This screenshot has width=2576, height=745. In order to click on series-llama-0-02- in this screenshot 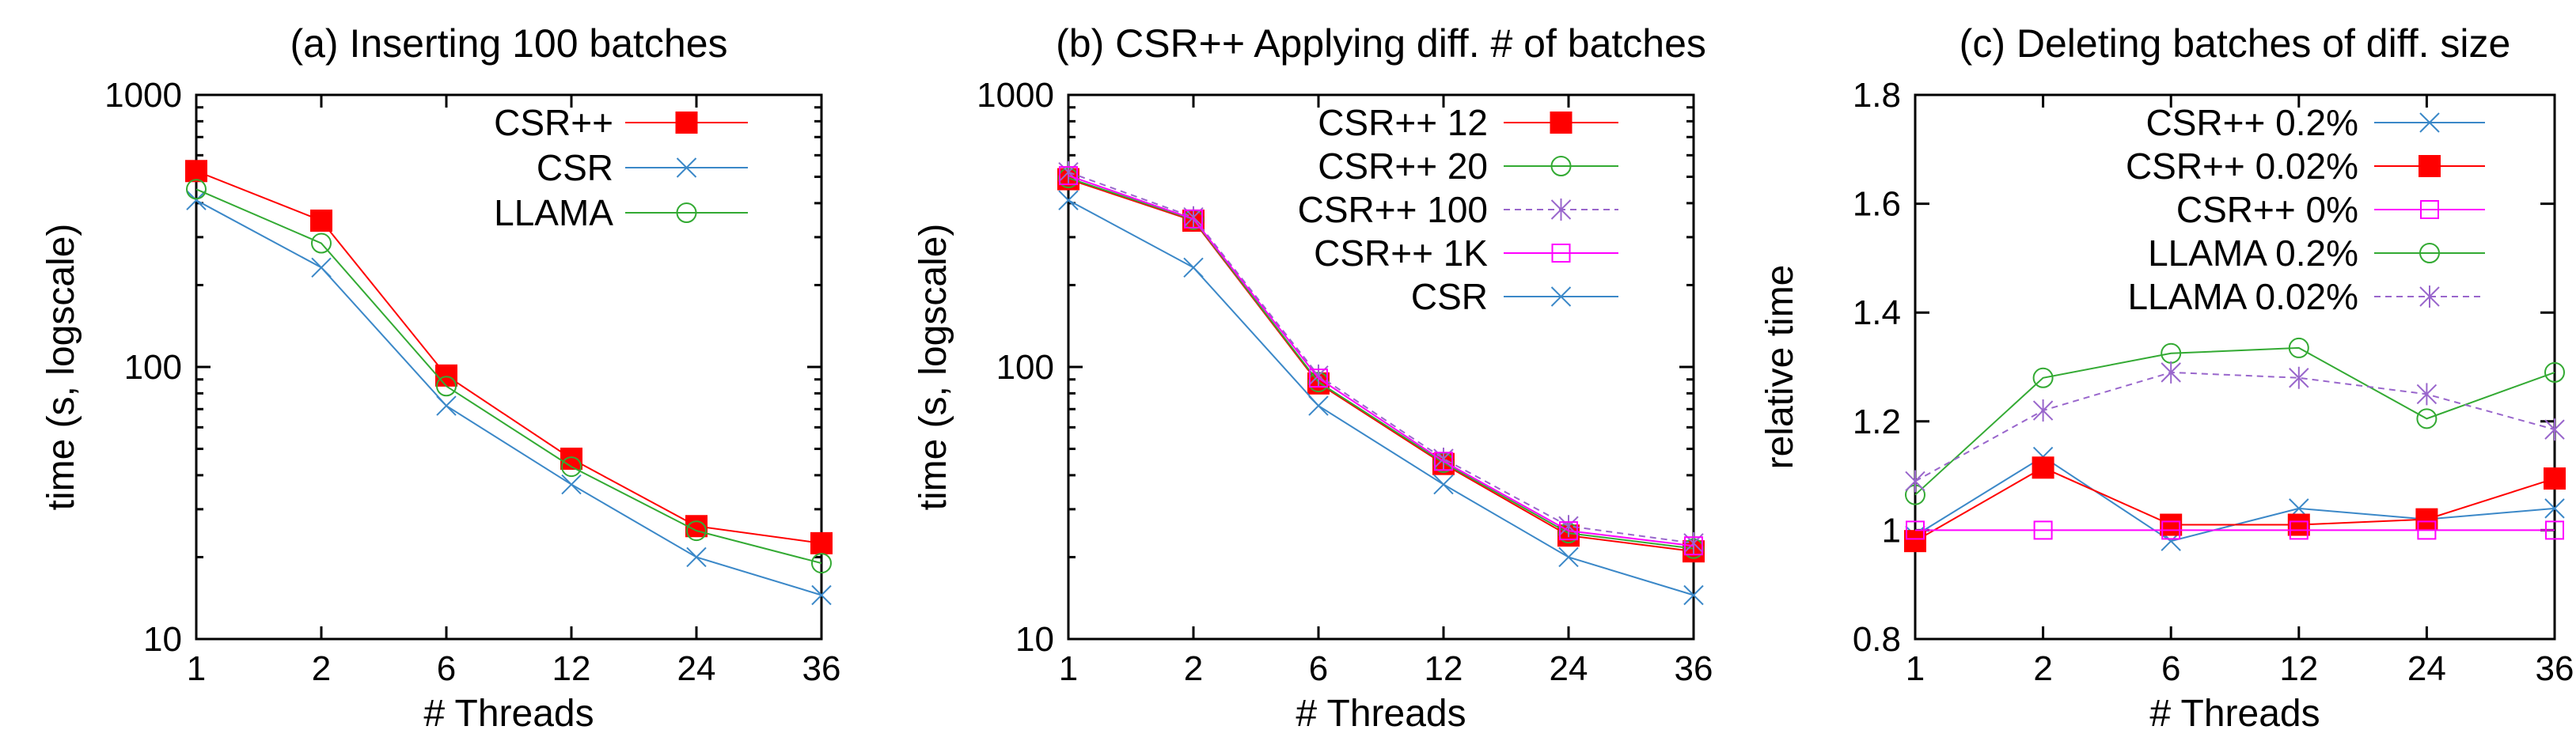, I will do `click(2235, 427)`.